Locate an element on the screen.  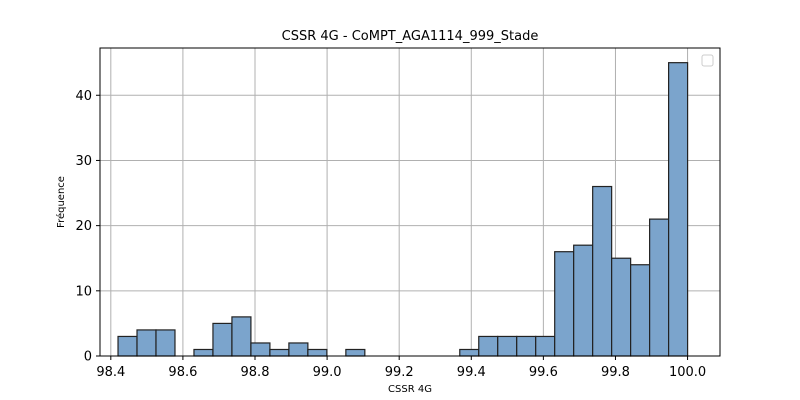
x-tick-label: 98.8 is located at coordinates (255, 372).